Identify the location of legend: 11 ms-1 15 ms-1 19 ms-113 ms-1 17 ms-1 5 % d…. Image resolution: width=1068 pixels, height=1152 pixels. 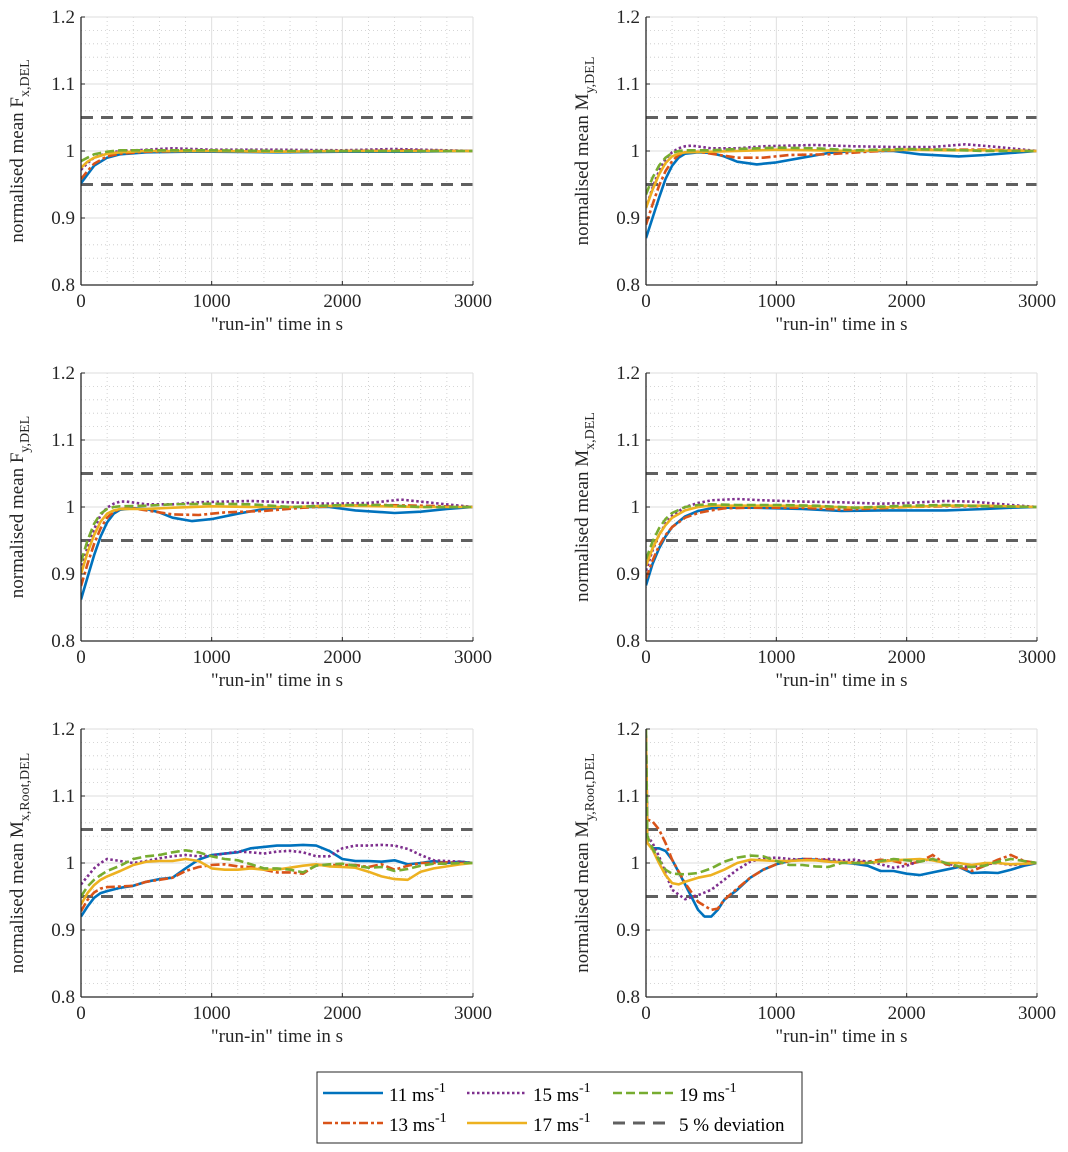
(559, 1107).